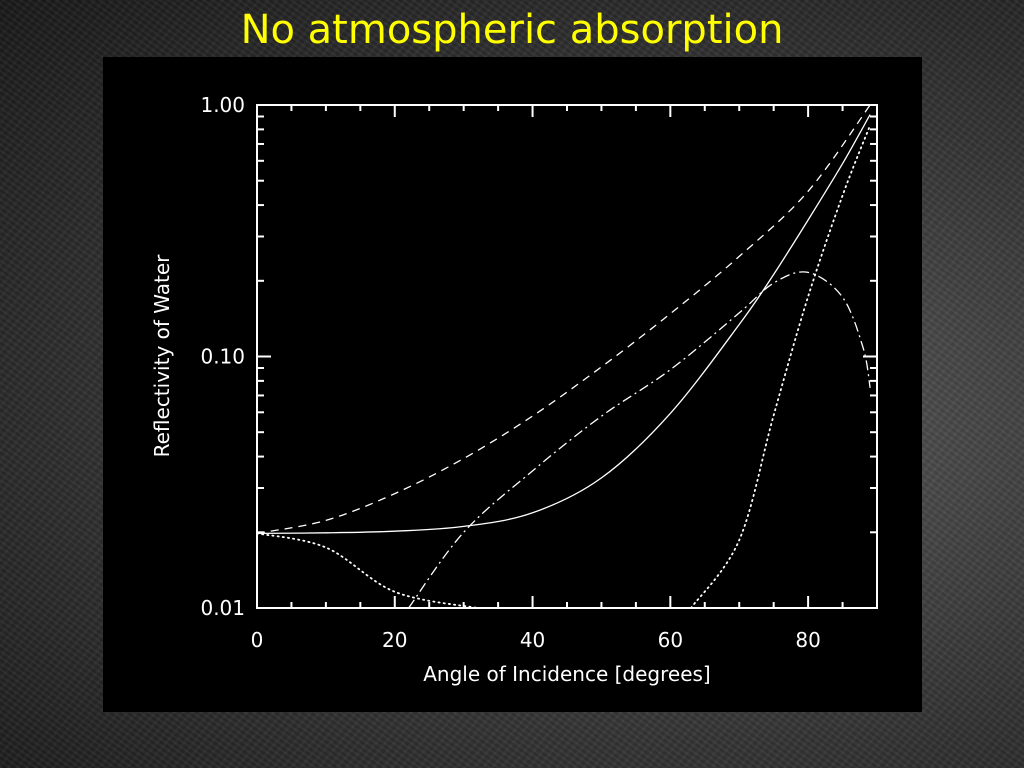 The image size is (1024, 768). Describe the element at coordinates (532, 640) in the screenshot. I see `x-tick-label: 40` at that location.